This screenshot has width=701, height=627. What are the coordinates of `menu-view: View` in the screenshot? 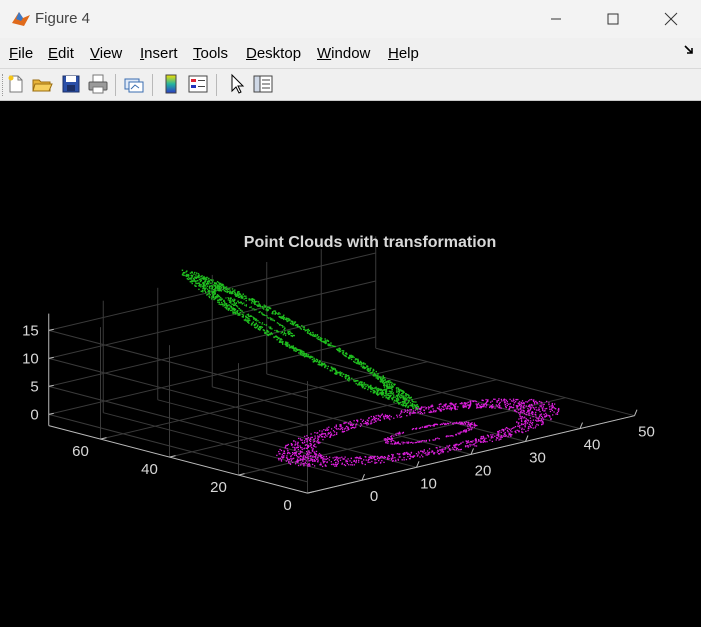 It's located at (106, 53).